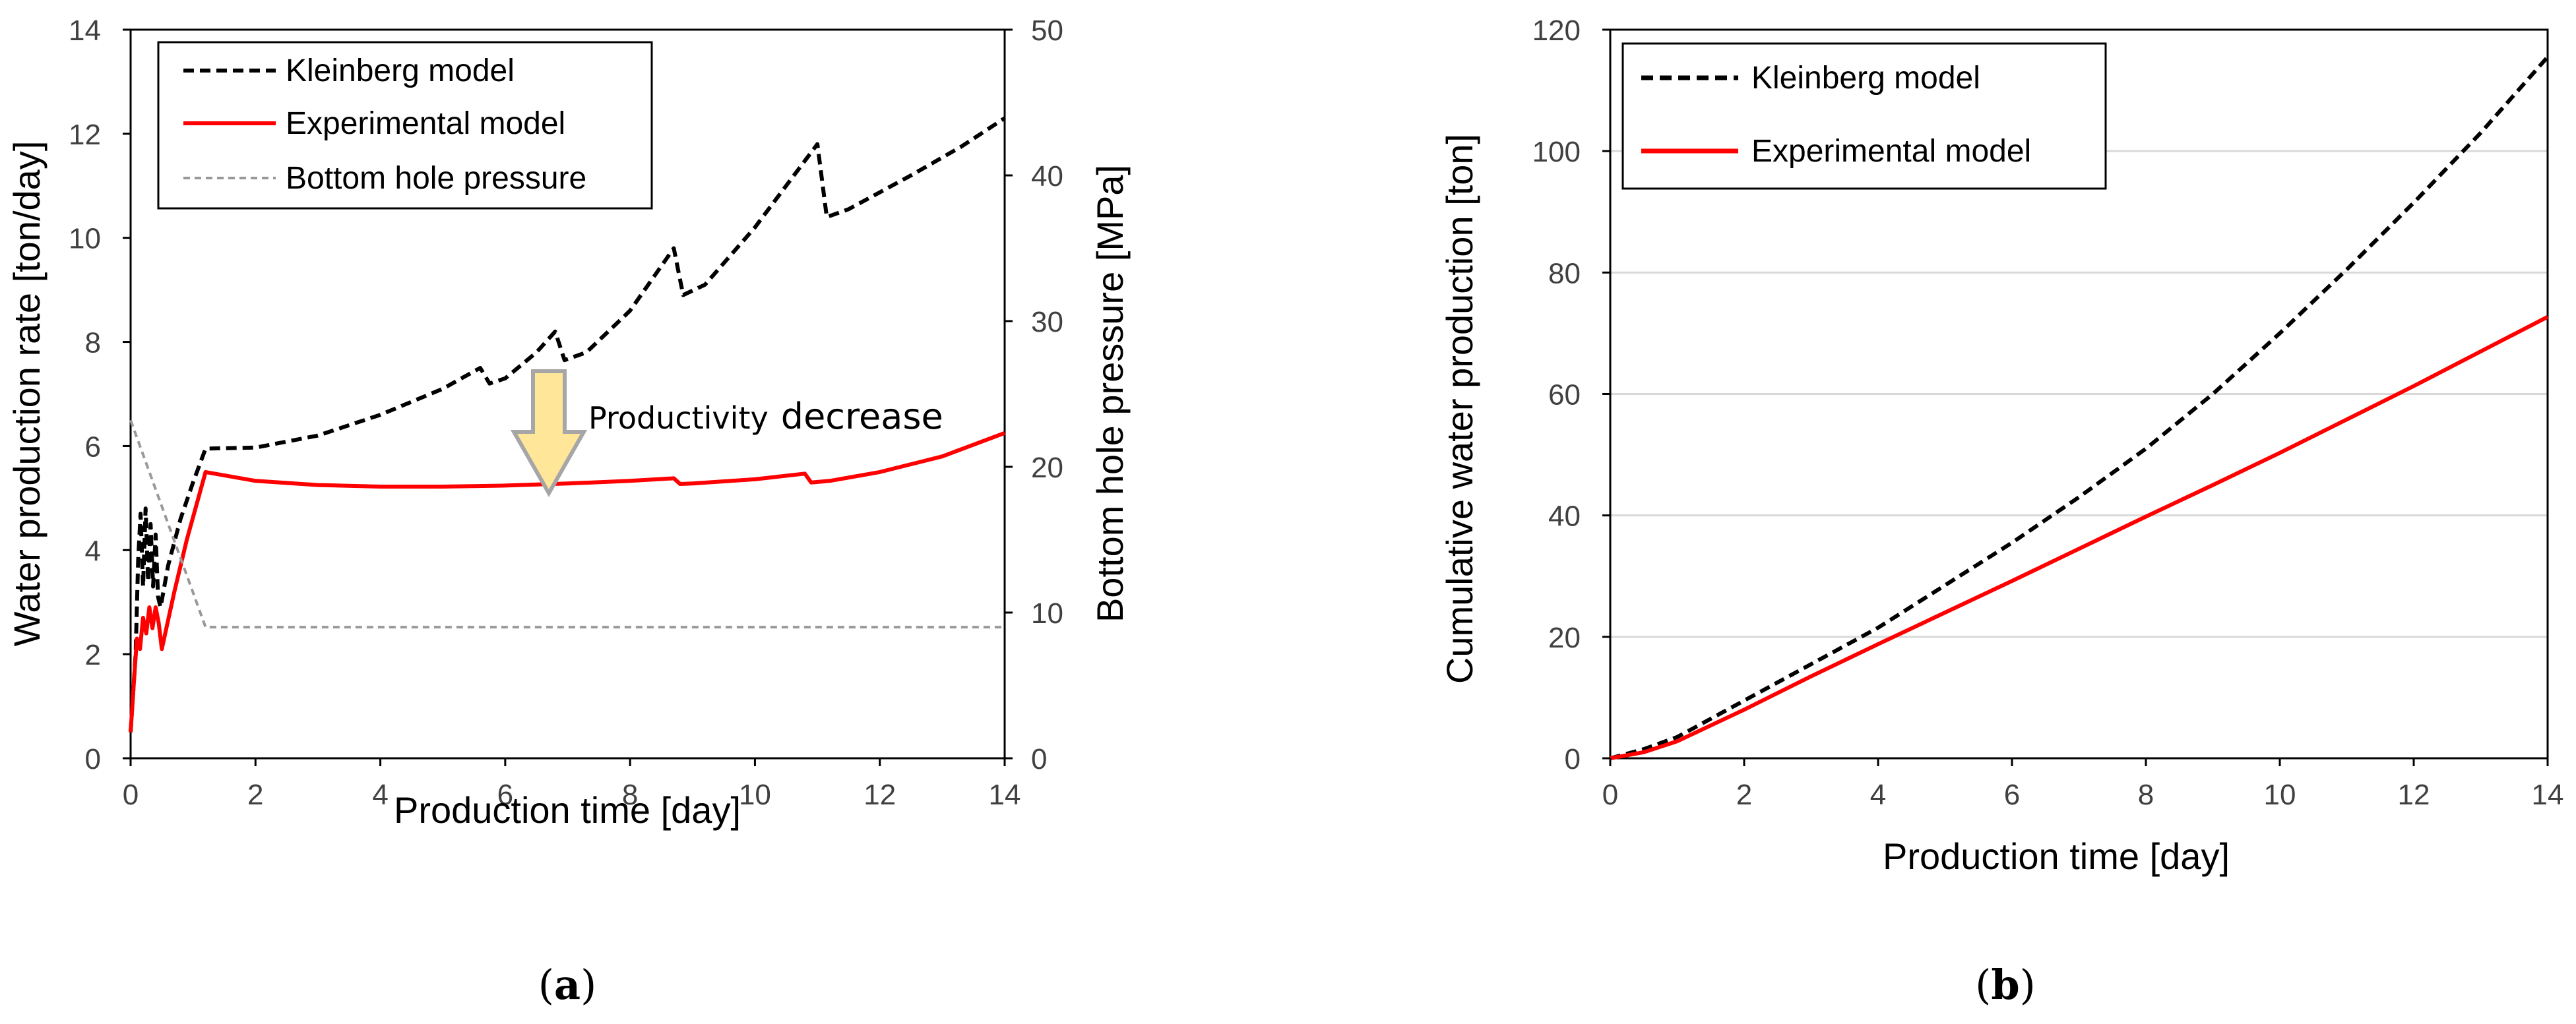 The width and height of the screenshot is (2576, 1024). I want to click on panel-b-y-axis-title: Cumulative water production [ton], so click(1459, 409).